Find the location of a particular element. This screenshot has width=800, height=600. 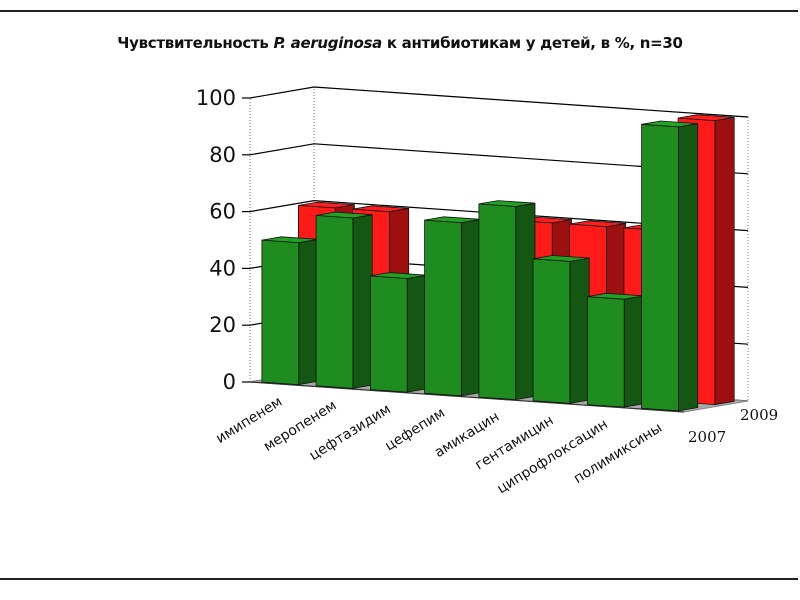

chart-title-suffix: к антибиотикам у детей, в %, n=30 is located at coordinates (532, 43).